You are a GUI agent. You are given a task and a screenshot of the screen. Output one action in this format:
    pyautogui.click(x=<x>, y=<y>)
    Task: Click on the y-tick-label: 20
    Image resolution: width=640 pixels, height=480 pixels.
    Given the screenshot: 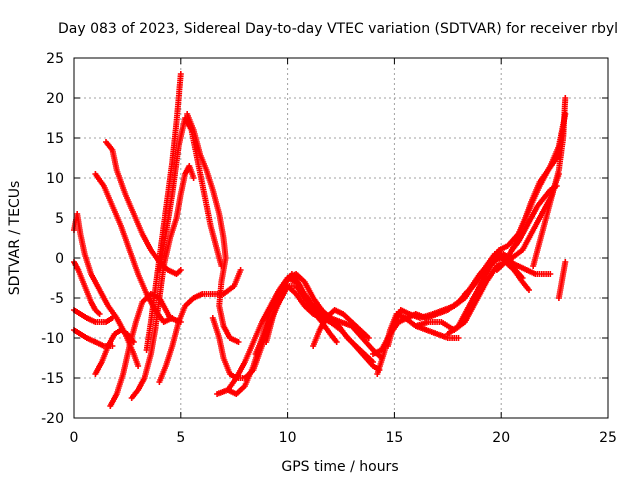 What is the action you would take?
    pyautogui.click(x=55, y=99)
    